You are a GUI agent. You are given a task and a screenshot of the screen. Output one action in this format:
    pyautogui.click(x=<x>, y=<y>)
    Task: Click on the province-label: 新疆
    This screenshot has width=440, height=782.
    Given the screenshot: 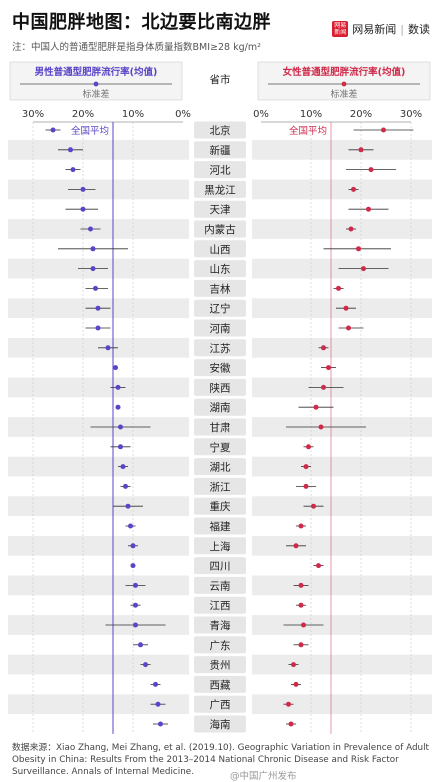 What is the action you would take?
    pyautogui.click(x=220, y=150)
    